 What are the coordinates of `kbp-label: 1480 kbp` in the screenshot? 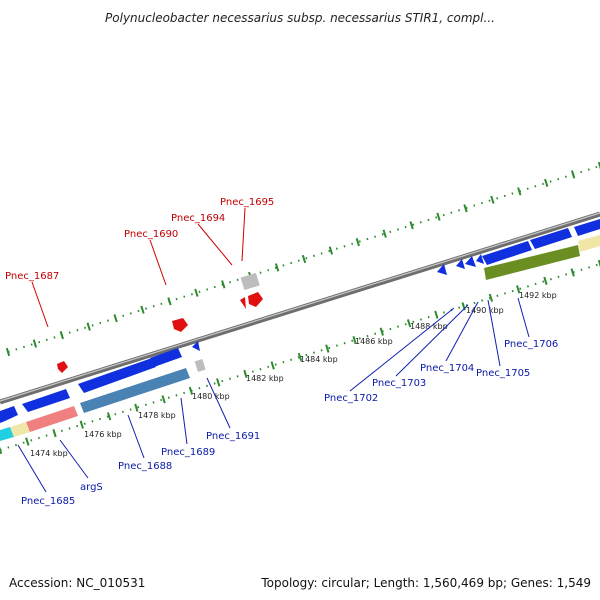 It's located at (211, 396).